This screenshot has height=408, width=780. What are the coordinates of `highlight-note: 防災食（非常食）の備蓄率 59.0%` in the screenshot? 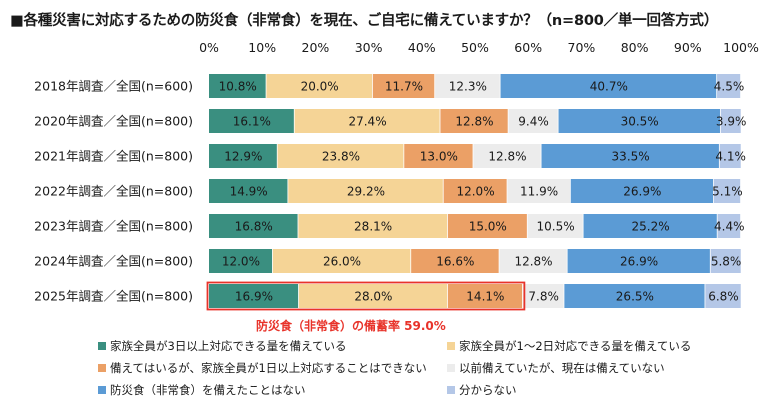 It's located at (351, 326).